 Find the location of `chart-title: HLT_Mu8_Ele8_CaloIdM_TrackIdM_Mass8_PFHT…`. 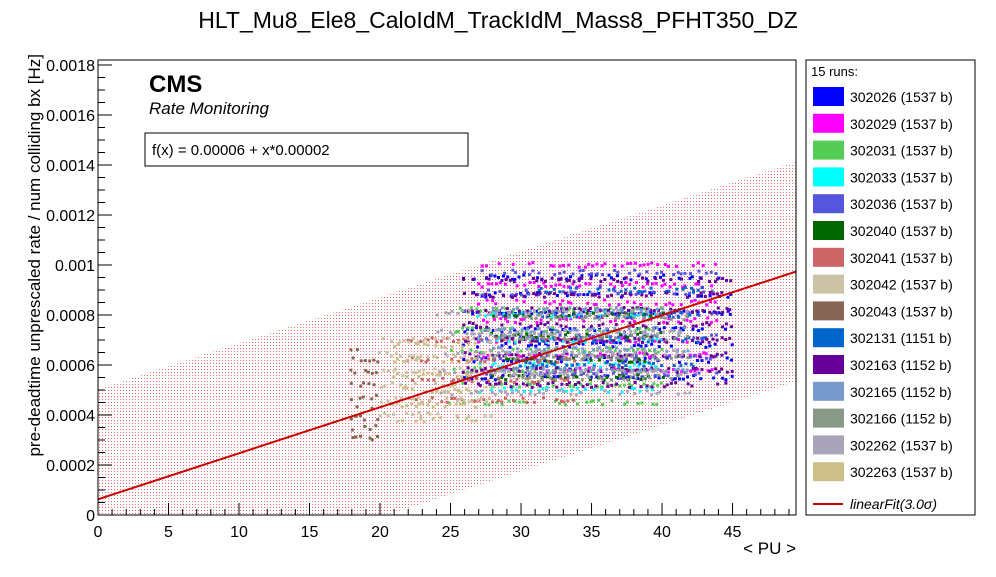

chart-title: HLT_Mu8_Ele8_CaloIdM_TrackIdM_Mass8_PFHT… is located at coordinates (498, 20).